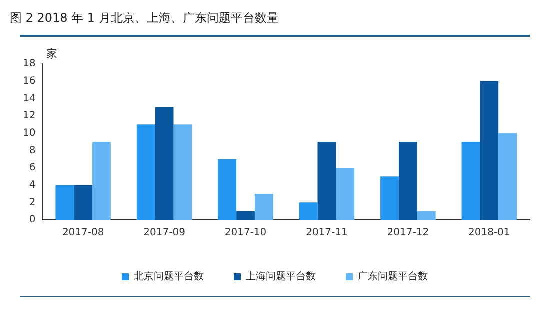 The width and height of the screenshot is (550, 330). I want to click on legend-label: 广东问题平台数, so click(393, 276).